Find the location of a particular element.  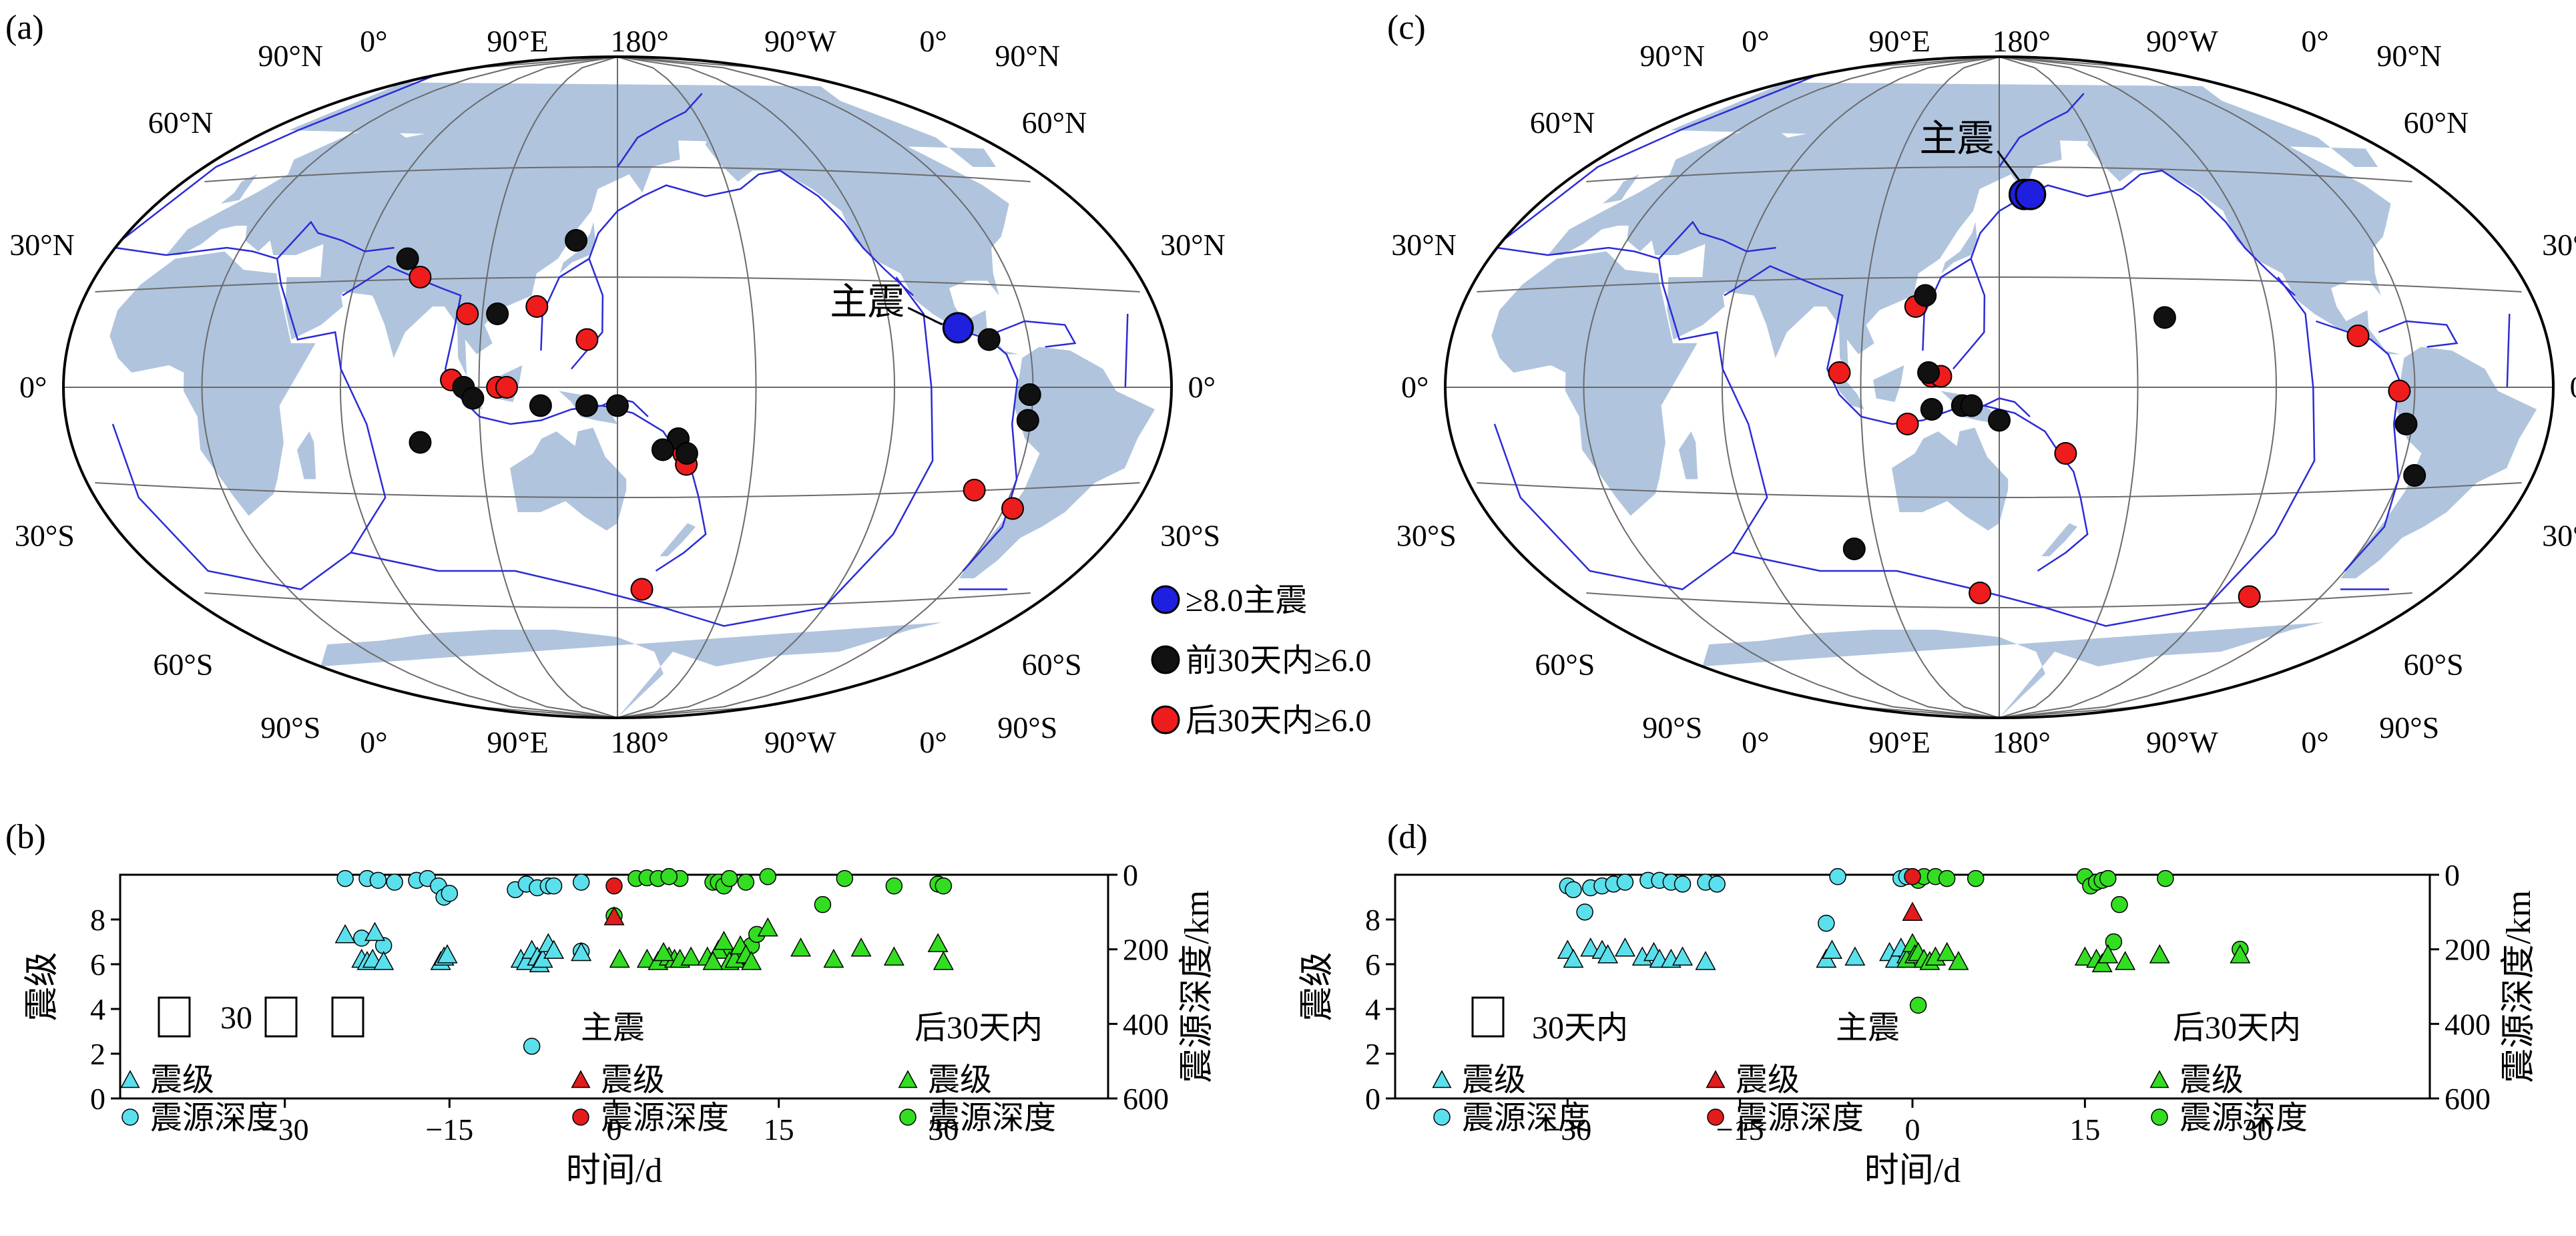

panel-b-tag: (b) is located at coordinates (25, 837).